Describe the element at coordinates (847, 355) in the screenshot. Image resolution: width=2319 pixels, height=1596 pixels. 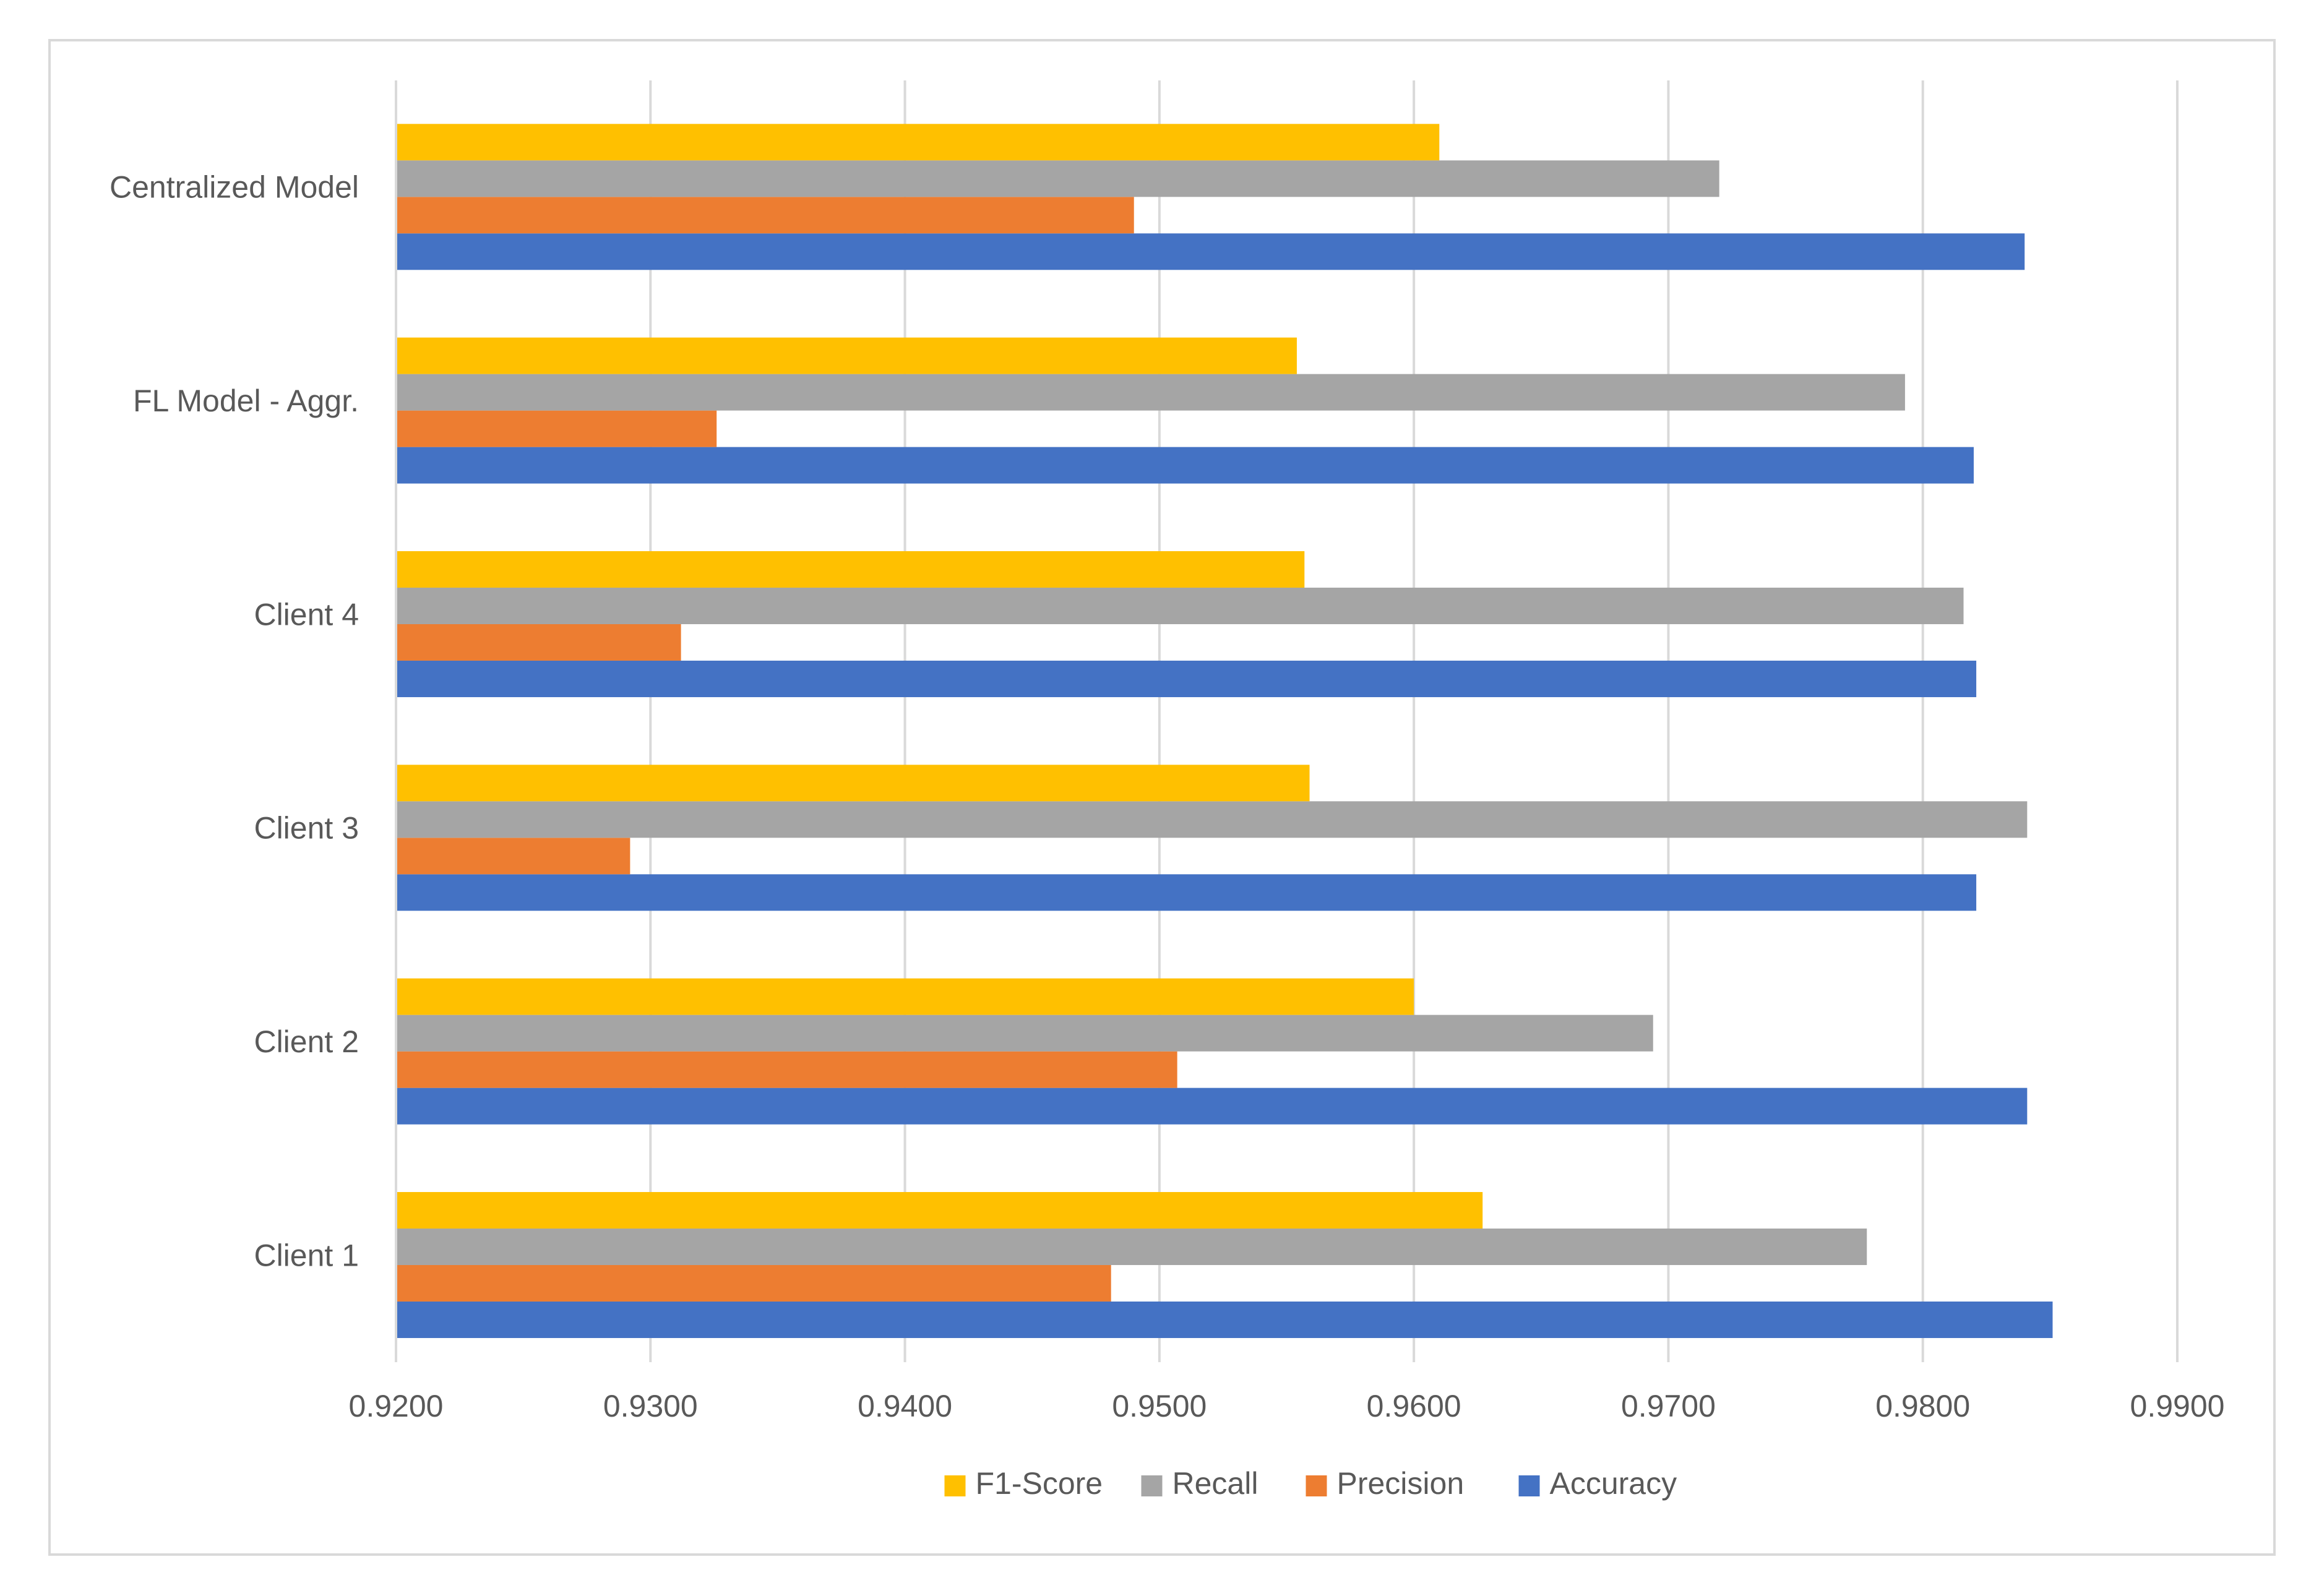
I see `bar-f1-score-fl-model-aggr-` at that location.